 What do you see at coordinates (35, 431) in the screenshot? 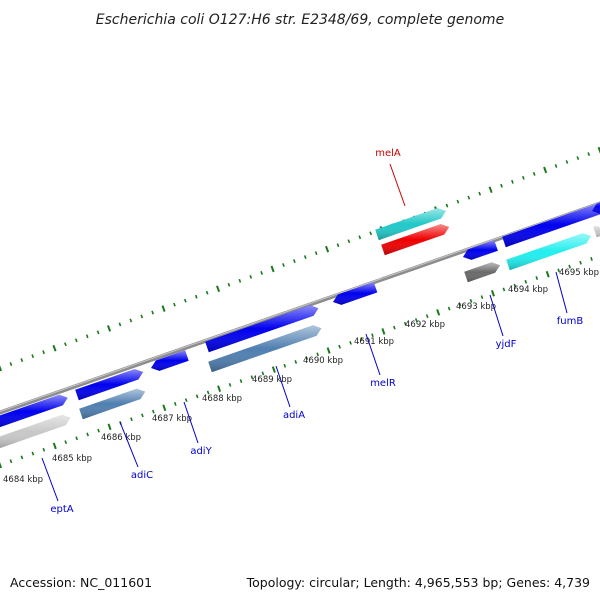
I see `gene-eptA-lane2` at bounding box center [35, 431].